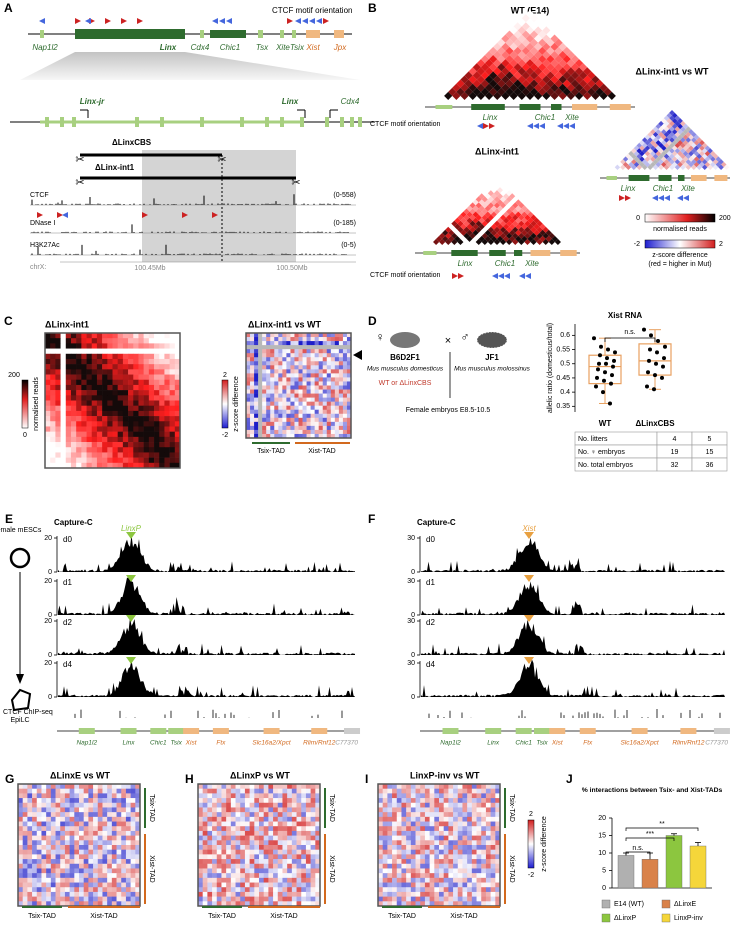  What do you see at coordinates (413, 655) in the screenshot?
I see `y-tick-label: 0` at bounding box center [413, 655].